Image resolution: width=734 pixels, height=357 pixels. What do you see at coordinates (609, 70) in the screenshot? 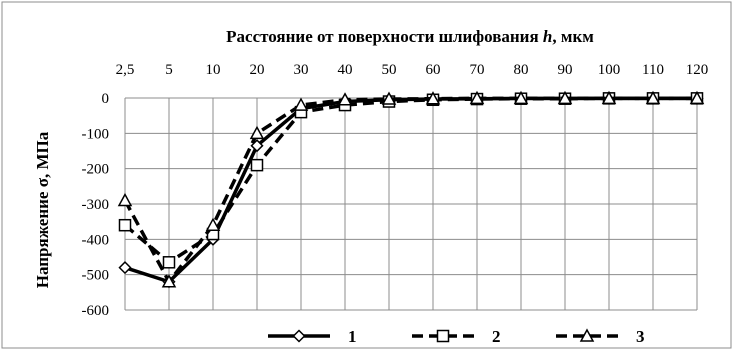
I see `x-tick-label: 100` at bounding box center [609, 70].